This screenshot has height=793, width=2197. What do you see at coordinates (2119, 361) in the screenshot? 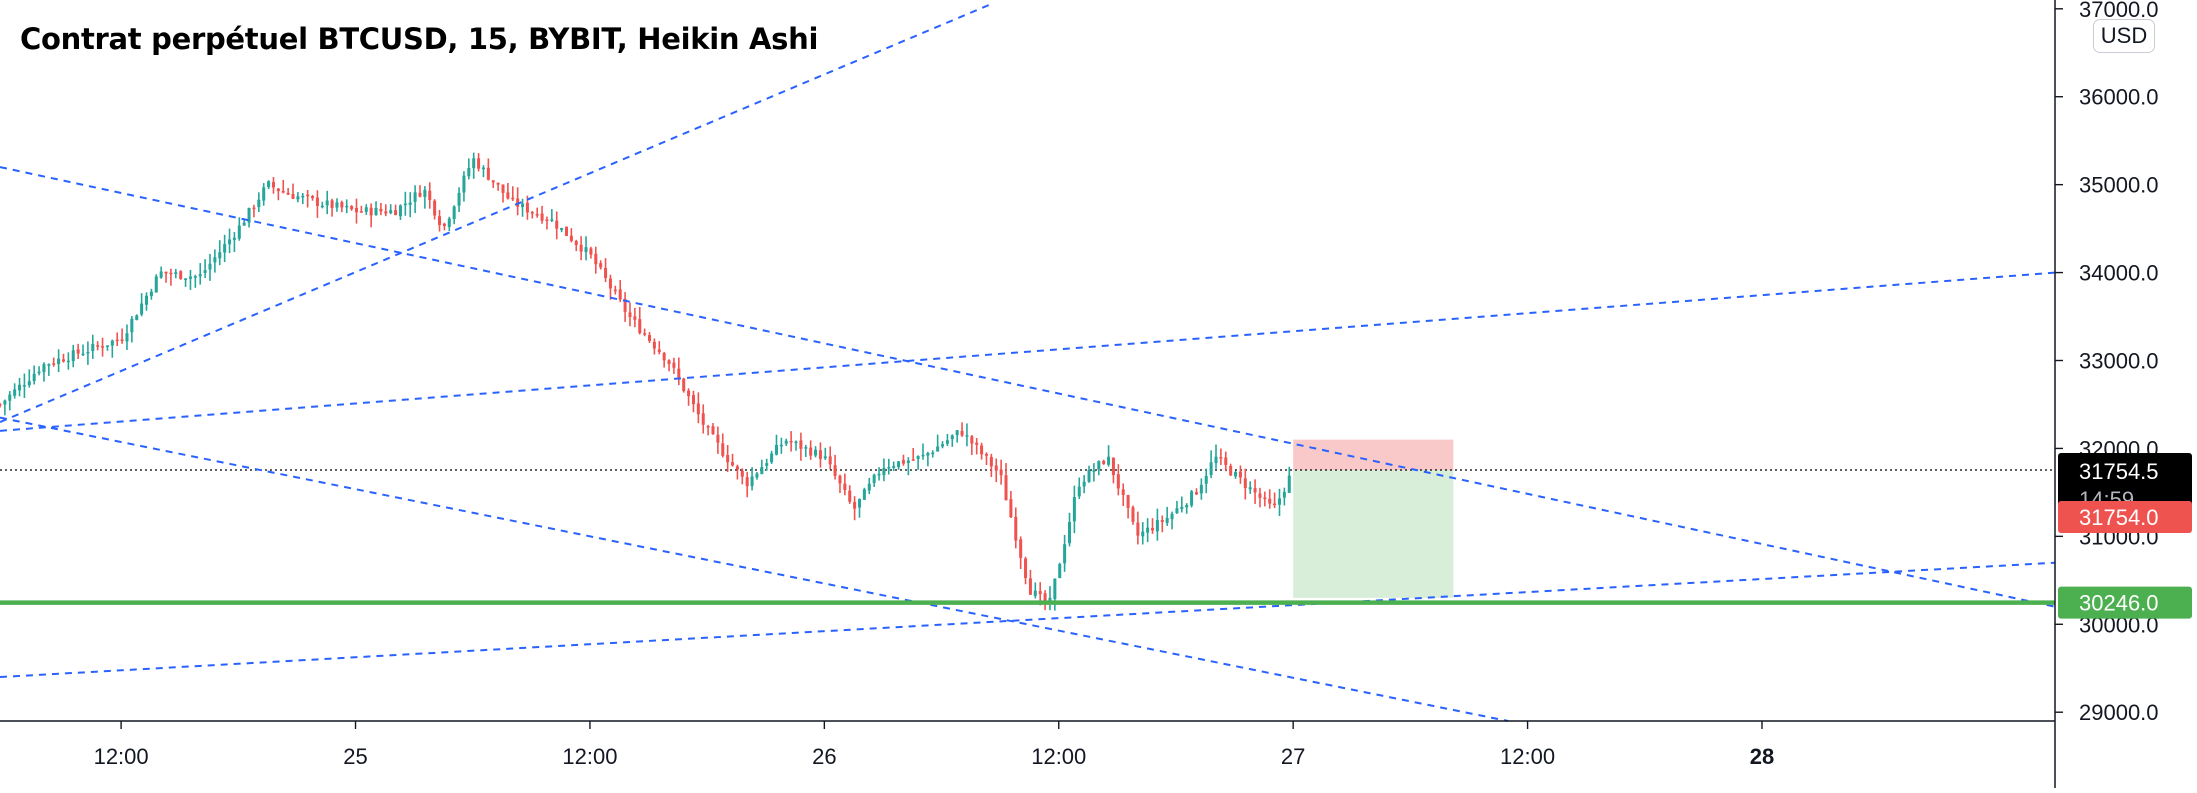
I see `y-tick-label: 33000.0` at bounding box center [2119, 361].